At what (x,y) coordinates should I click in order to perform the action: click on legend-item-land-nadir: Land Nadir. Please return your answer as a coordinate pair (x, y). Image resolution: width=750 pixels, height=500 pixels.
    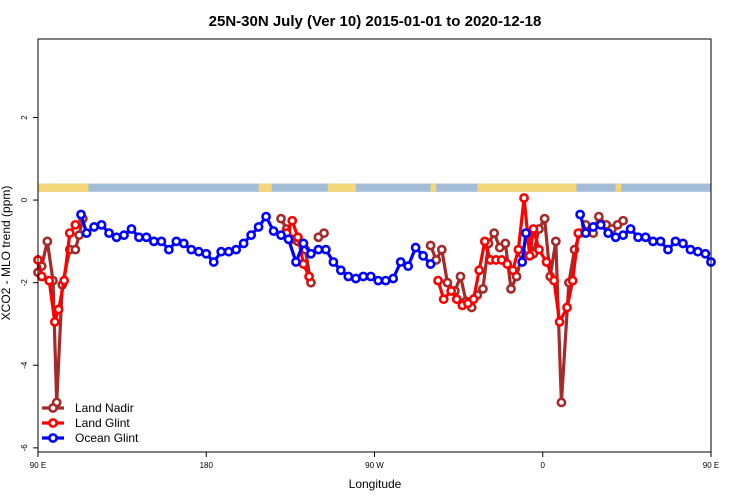
    Looking at the image, I should click on (88, 408).